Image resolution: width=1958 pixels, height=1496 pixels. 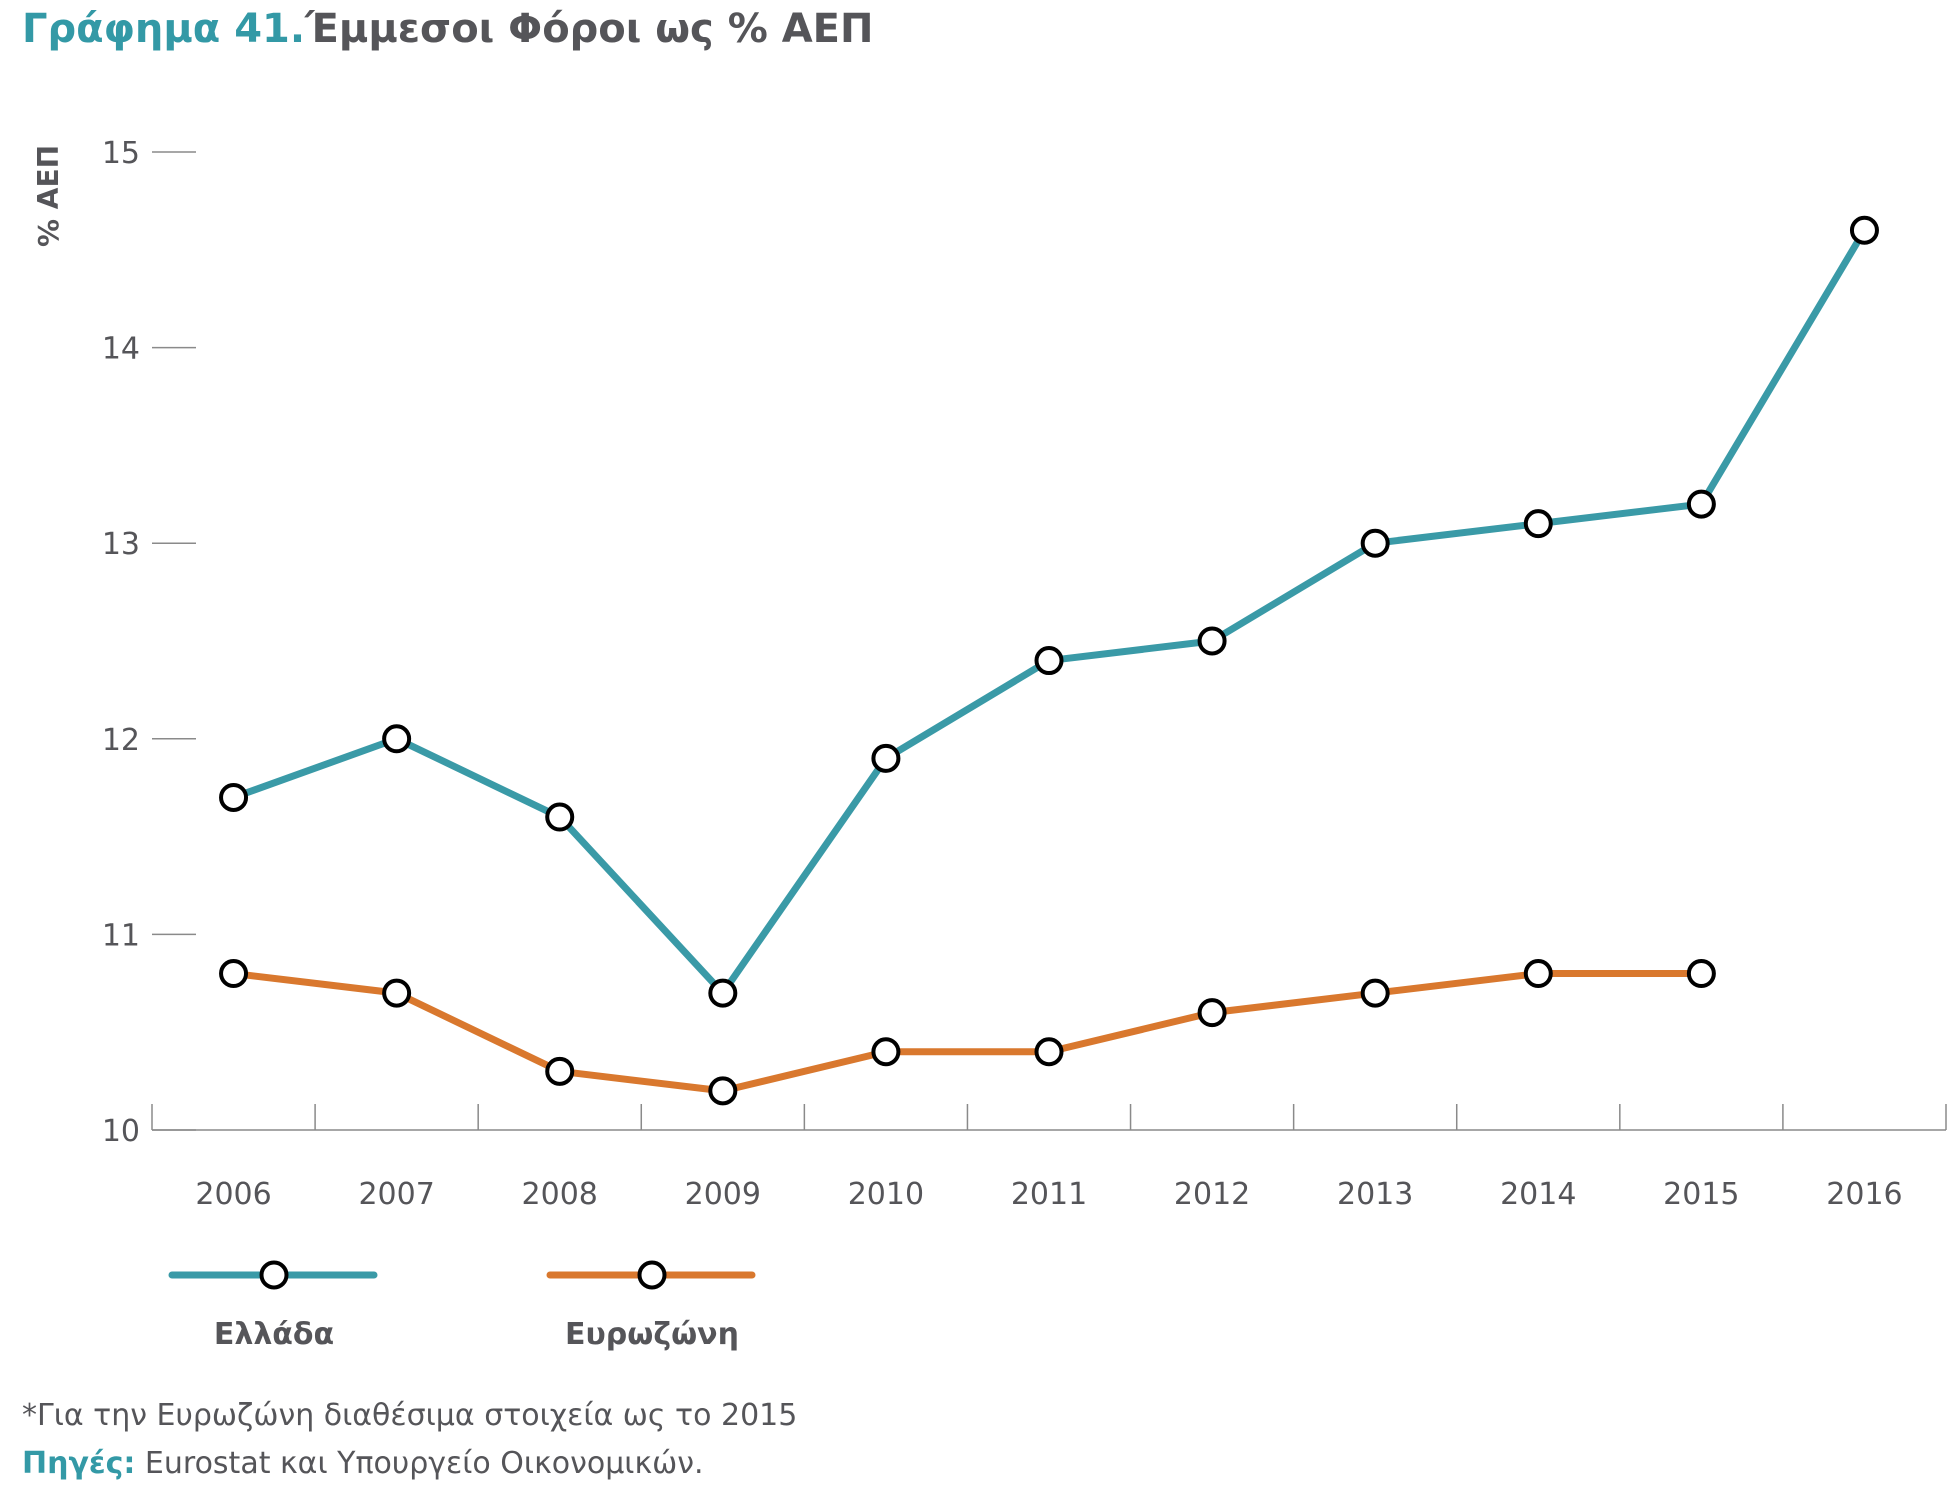 I want to click on y-tick-label: 12, so click(x=121, y=740).